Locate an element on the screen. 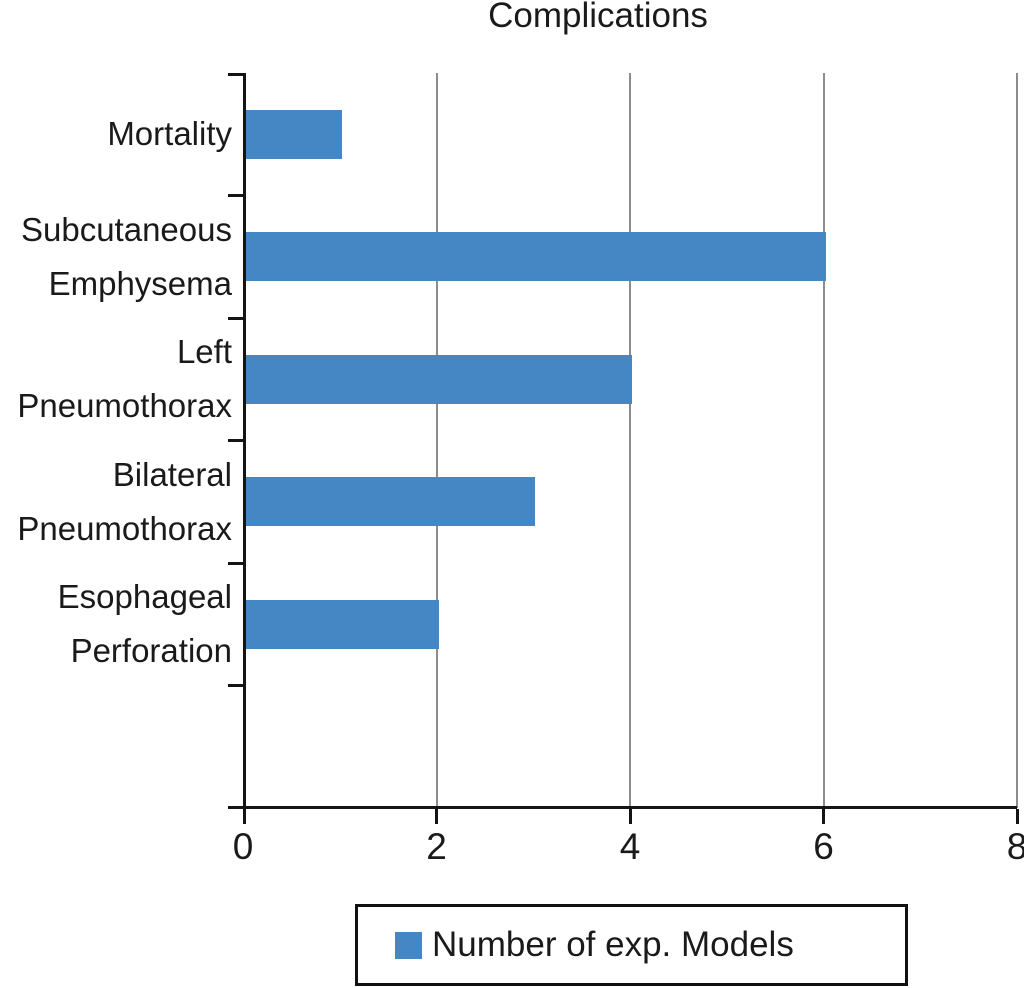 The height and width of the screenshot is (988, 1024). category-label-left-pneumothorax: Left Pneumothorax is located at coordinates (124, 379).